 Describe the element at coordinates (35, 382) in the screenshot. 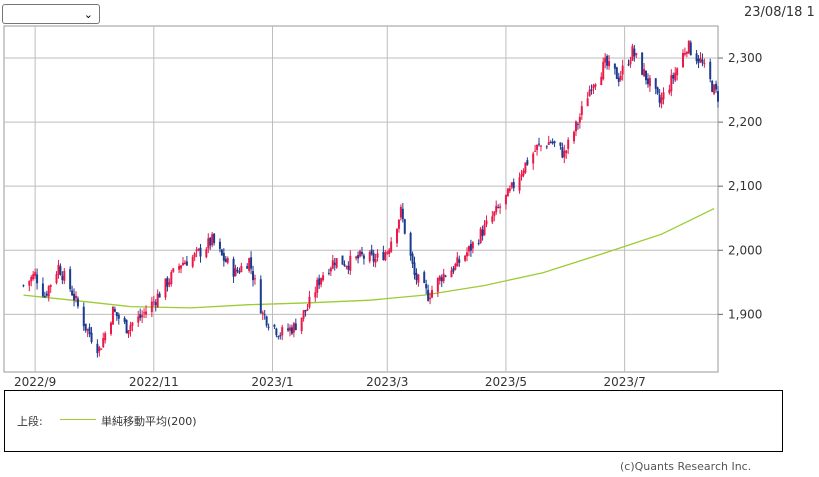

I see `x-tick-label: 2022/9` at that location.